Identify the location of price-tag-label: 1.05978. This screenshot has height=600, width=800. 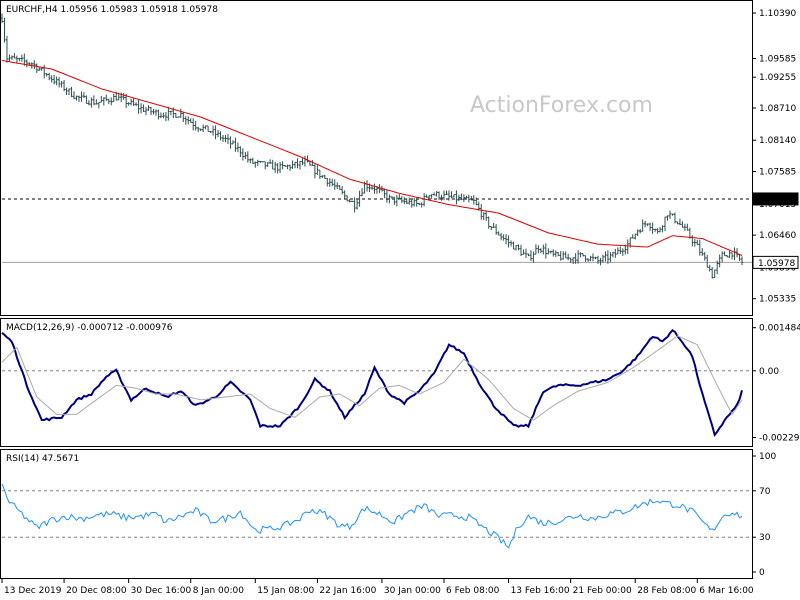
(776, 264).